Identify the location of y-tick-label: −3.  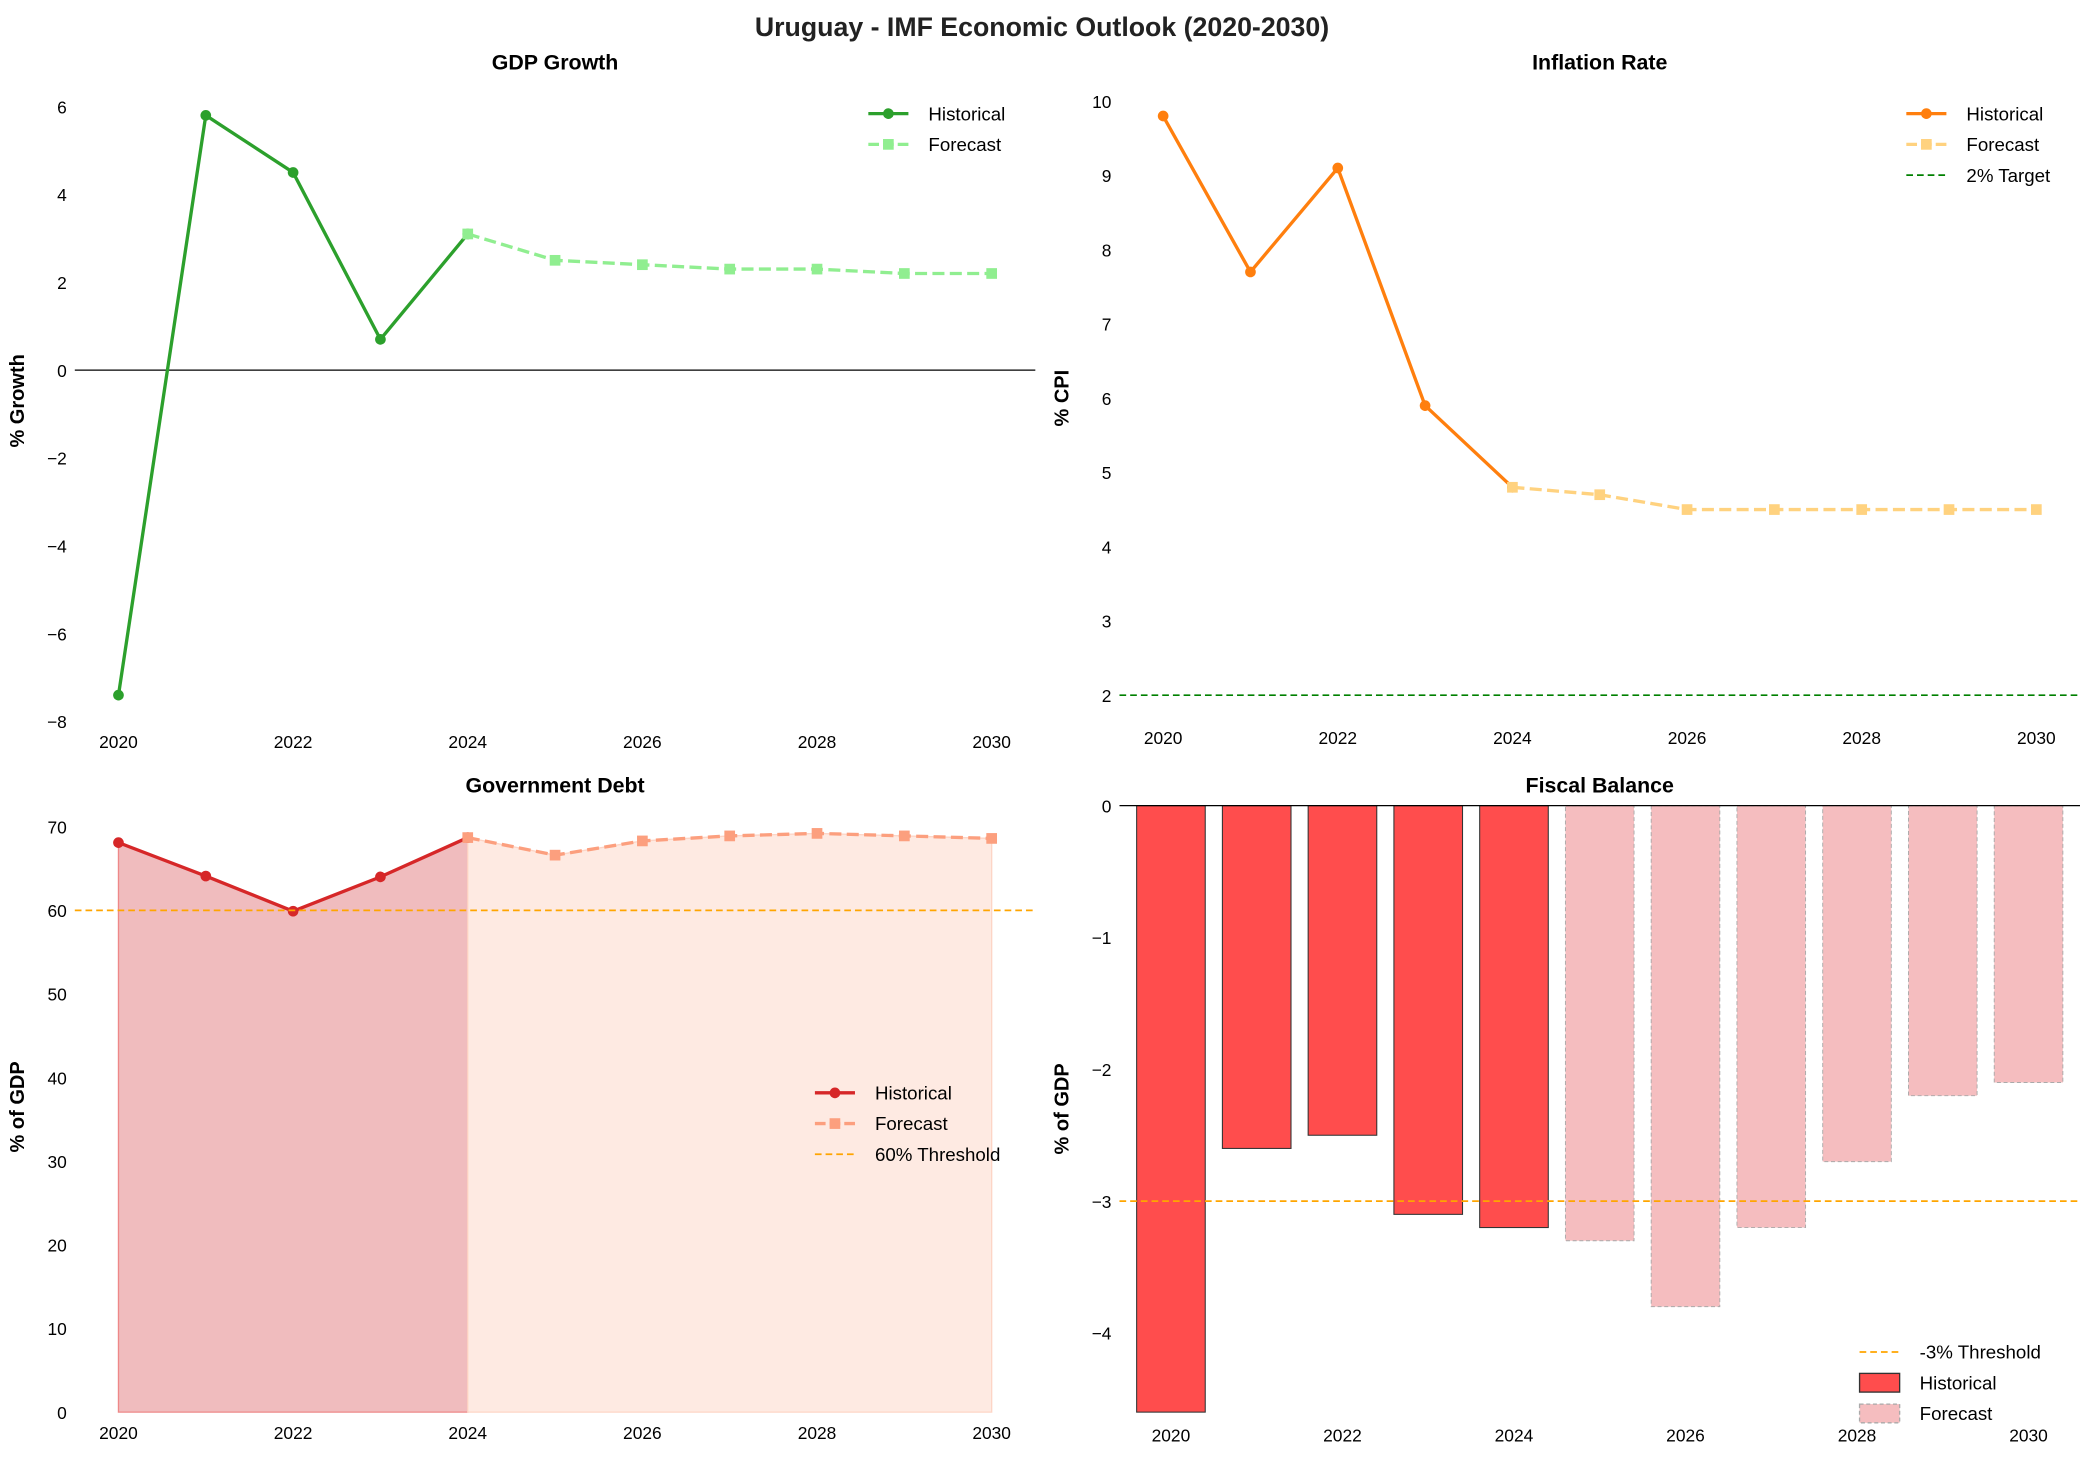
(1102, 1202).